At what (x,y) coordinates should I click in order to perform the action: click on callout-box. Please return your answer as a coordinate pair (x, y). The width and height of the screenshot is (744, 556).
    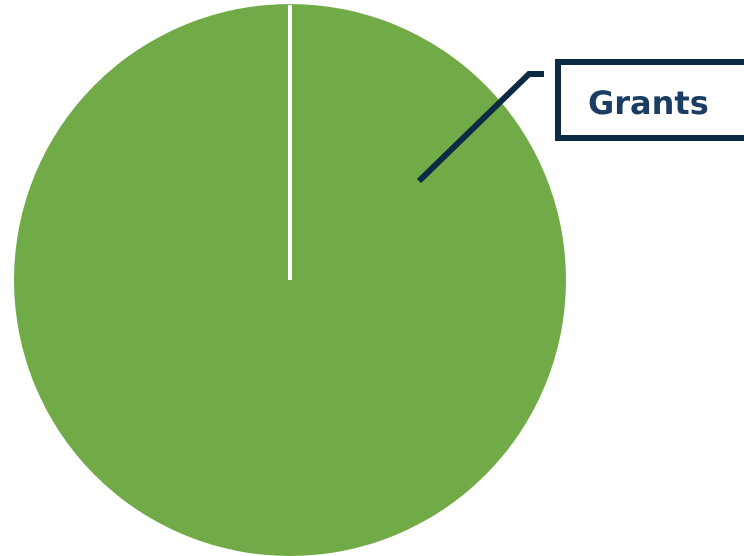
    Looking at the image, I should click on (649, 100).